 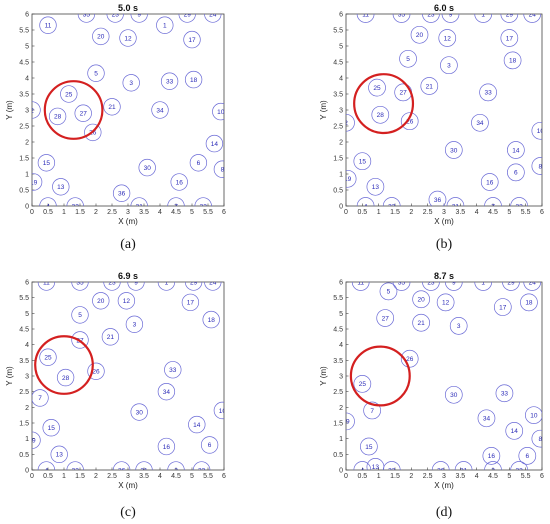 I want to click on pedestrian-label: 18, so click(x=194, y=80).